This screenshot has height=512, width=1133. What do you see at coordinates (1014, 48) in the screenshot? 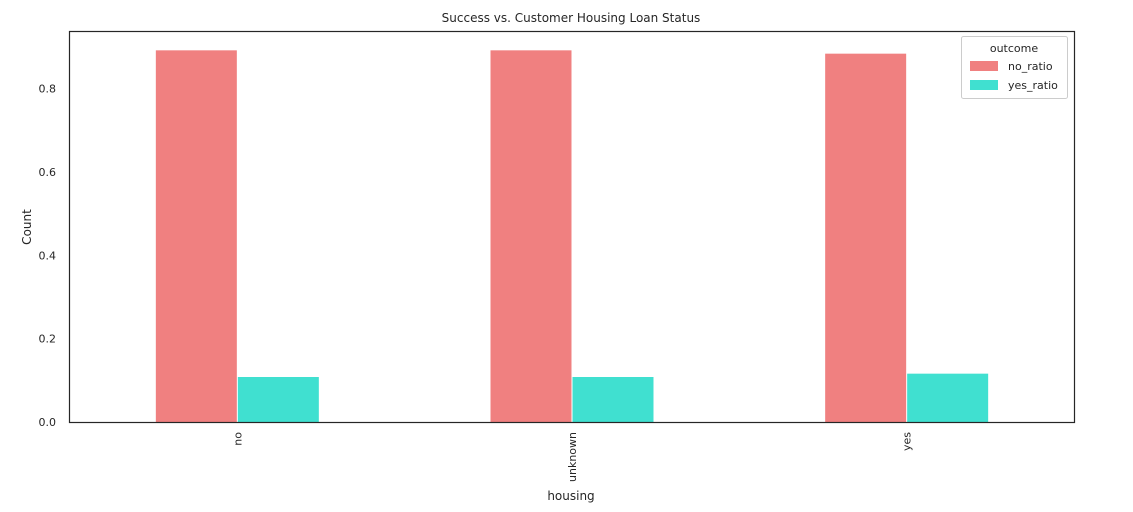
I see `legend-title: outcome` at bounding box center [1014, 48].